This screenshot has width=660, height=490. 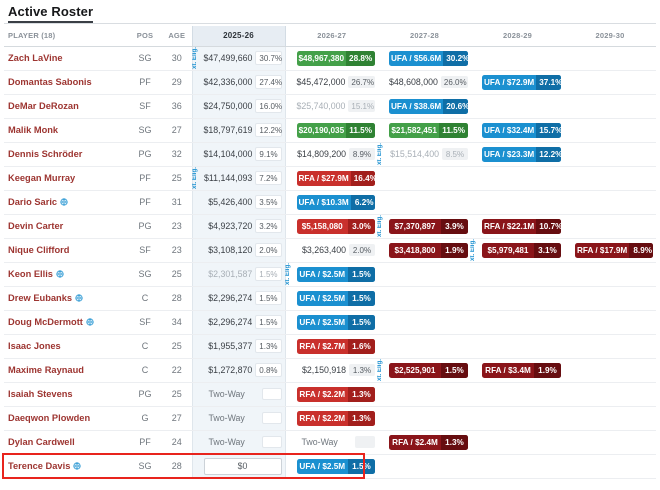 I want to click on badge-percent: 37.1%, so click(x=548, y=82).